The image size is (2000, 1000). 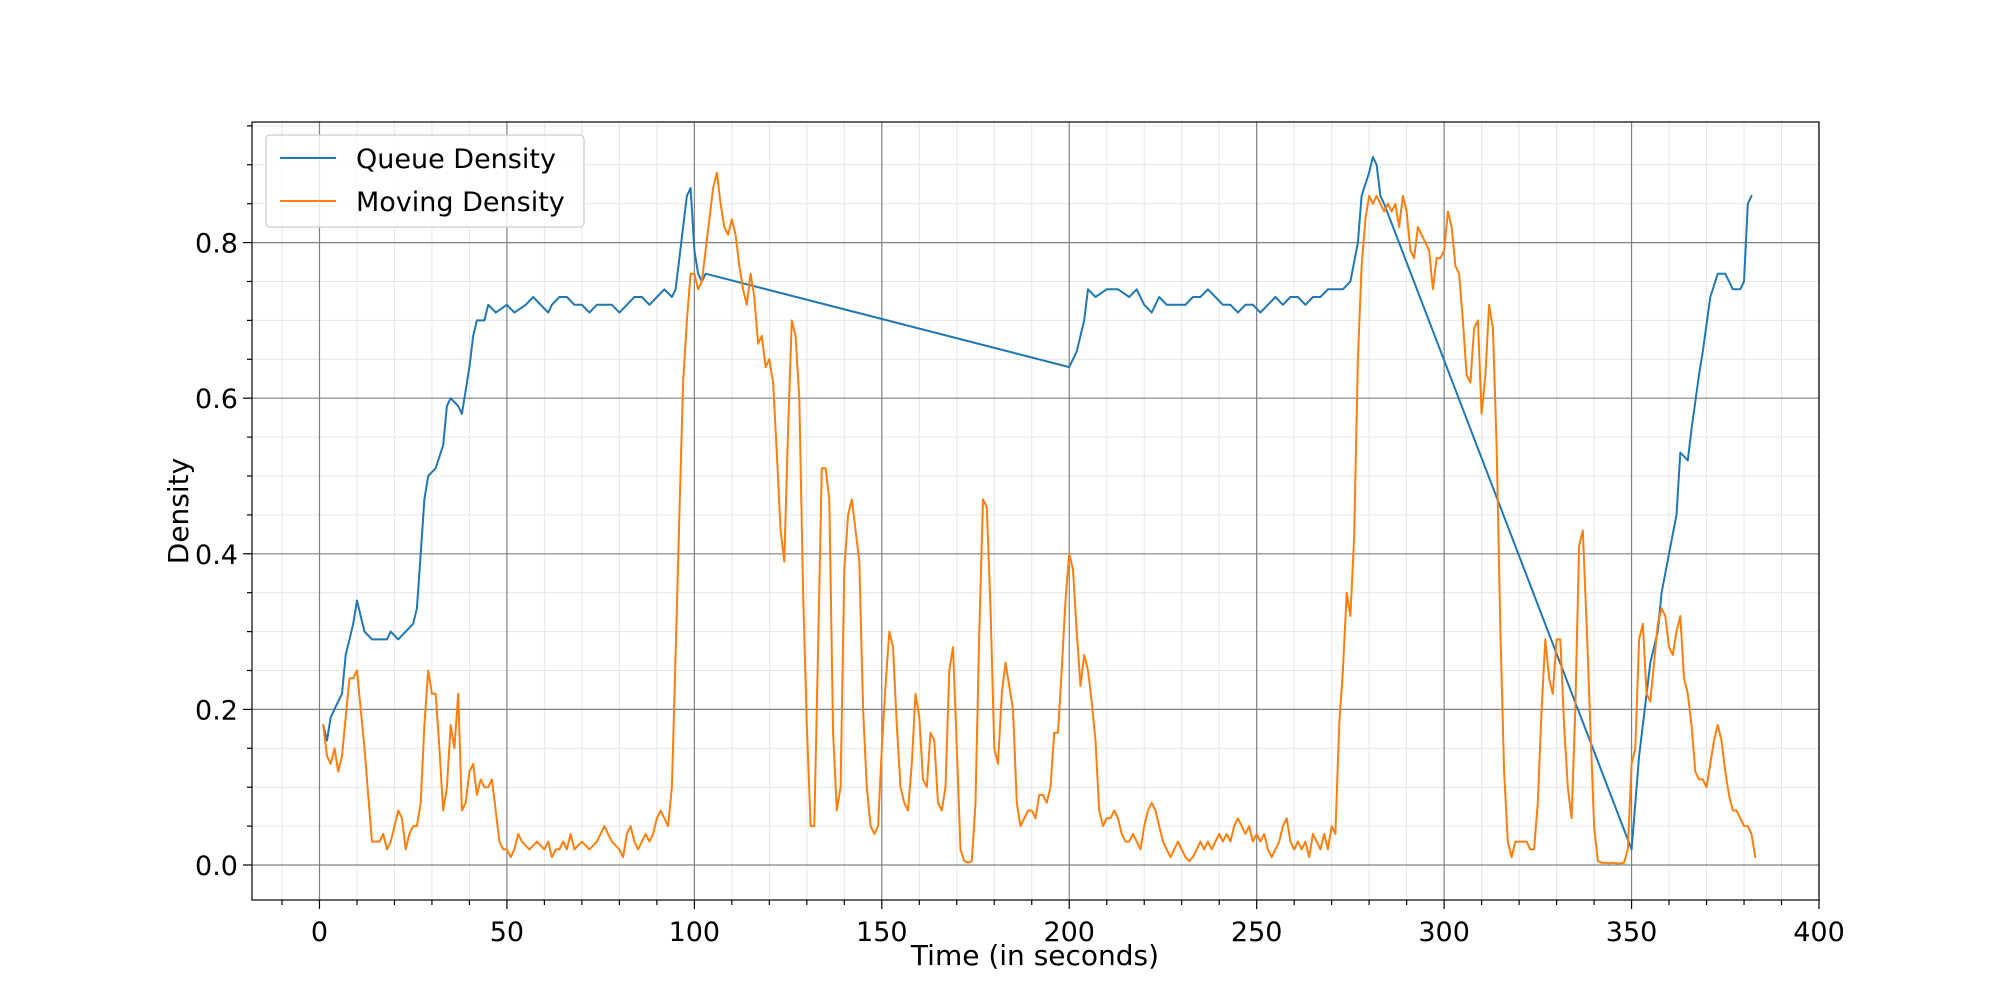 I want to click on x-tick-label: 200, so click(x=1069, y=932).